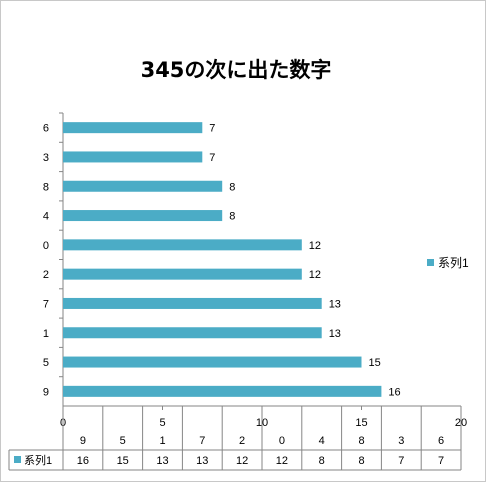 The image size is (486, 483). I want to click on y-tick-label: 7, so click(46, 304).